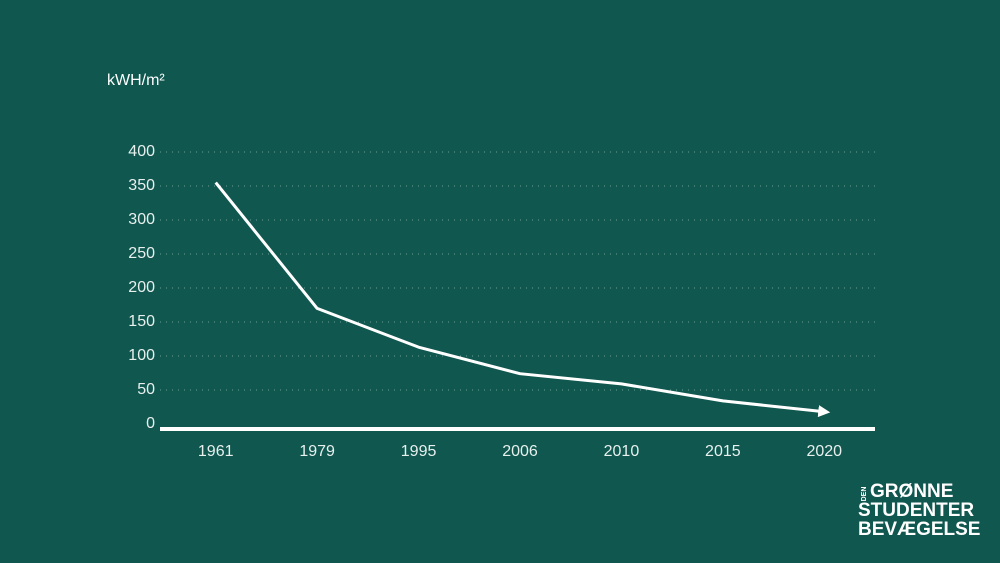  Describe the element at coordinates (141, 287) in the screenshot. I see `y-tick-label: 200` at that location.